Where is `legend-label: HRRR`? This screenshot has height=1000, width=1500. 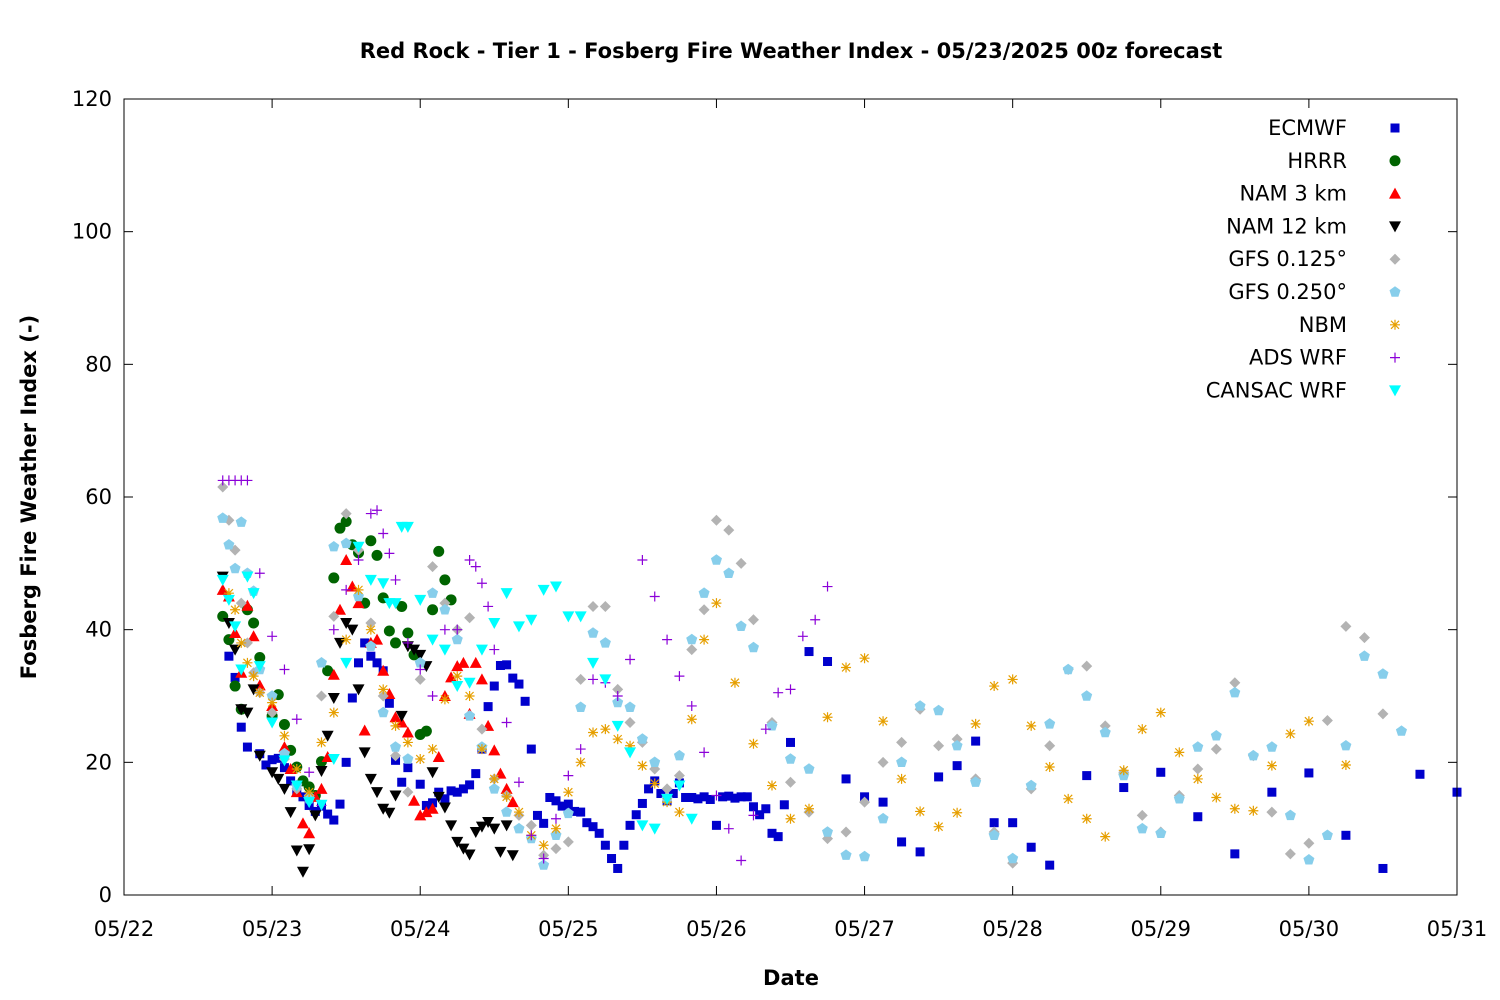
legend-label: HRRR is located at coordinates (1317, 161).